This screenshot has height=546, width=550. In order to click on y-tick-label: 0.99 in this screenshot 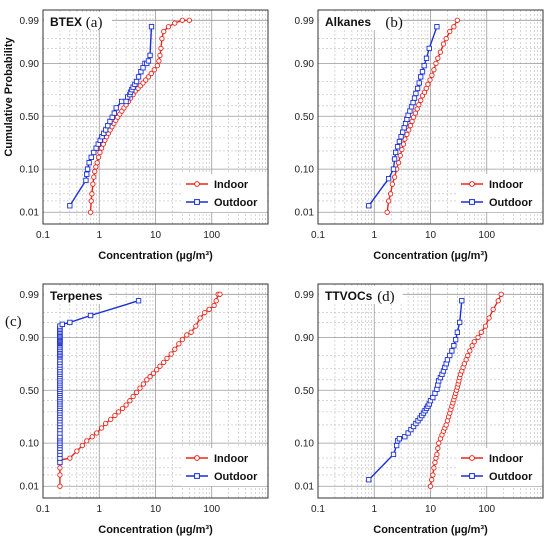, I will do `click(305, 295)`.